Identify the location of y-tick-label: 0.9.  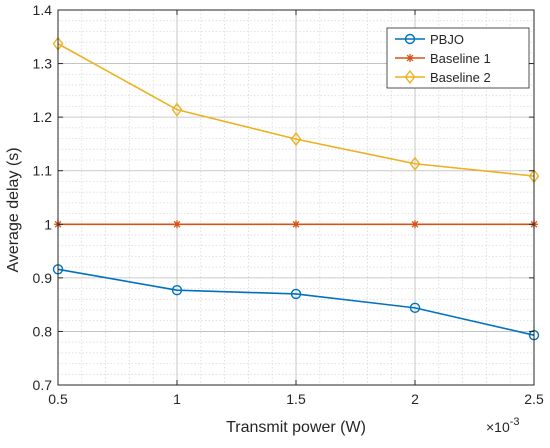
(43, 278).